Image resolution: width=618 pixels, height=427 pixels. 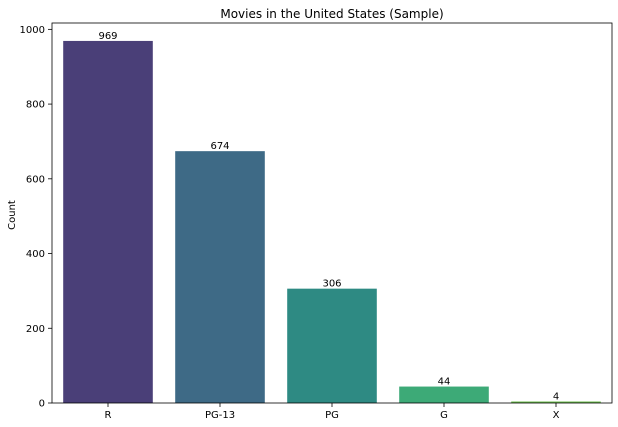 What do you see at coordinates (556, 397) in the screenshot?
I see `data-label-x: 4` at bounding box center [556, 397].